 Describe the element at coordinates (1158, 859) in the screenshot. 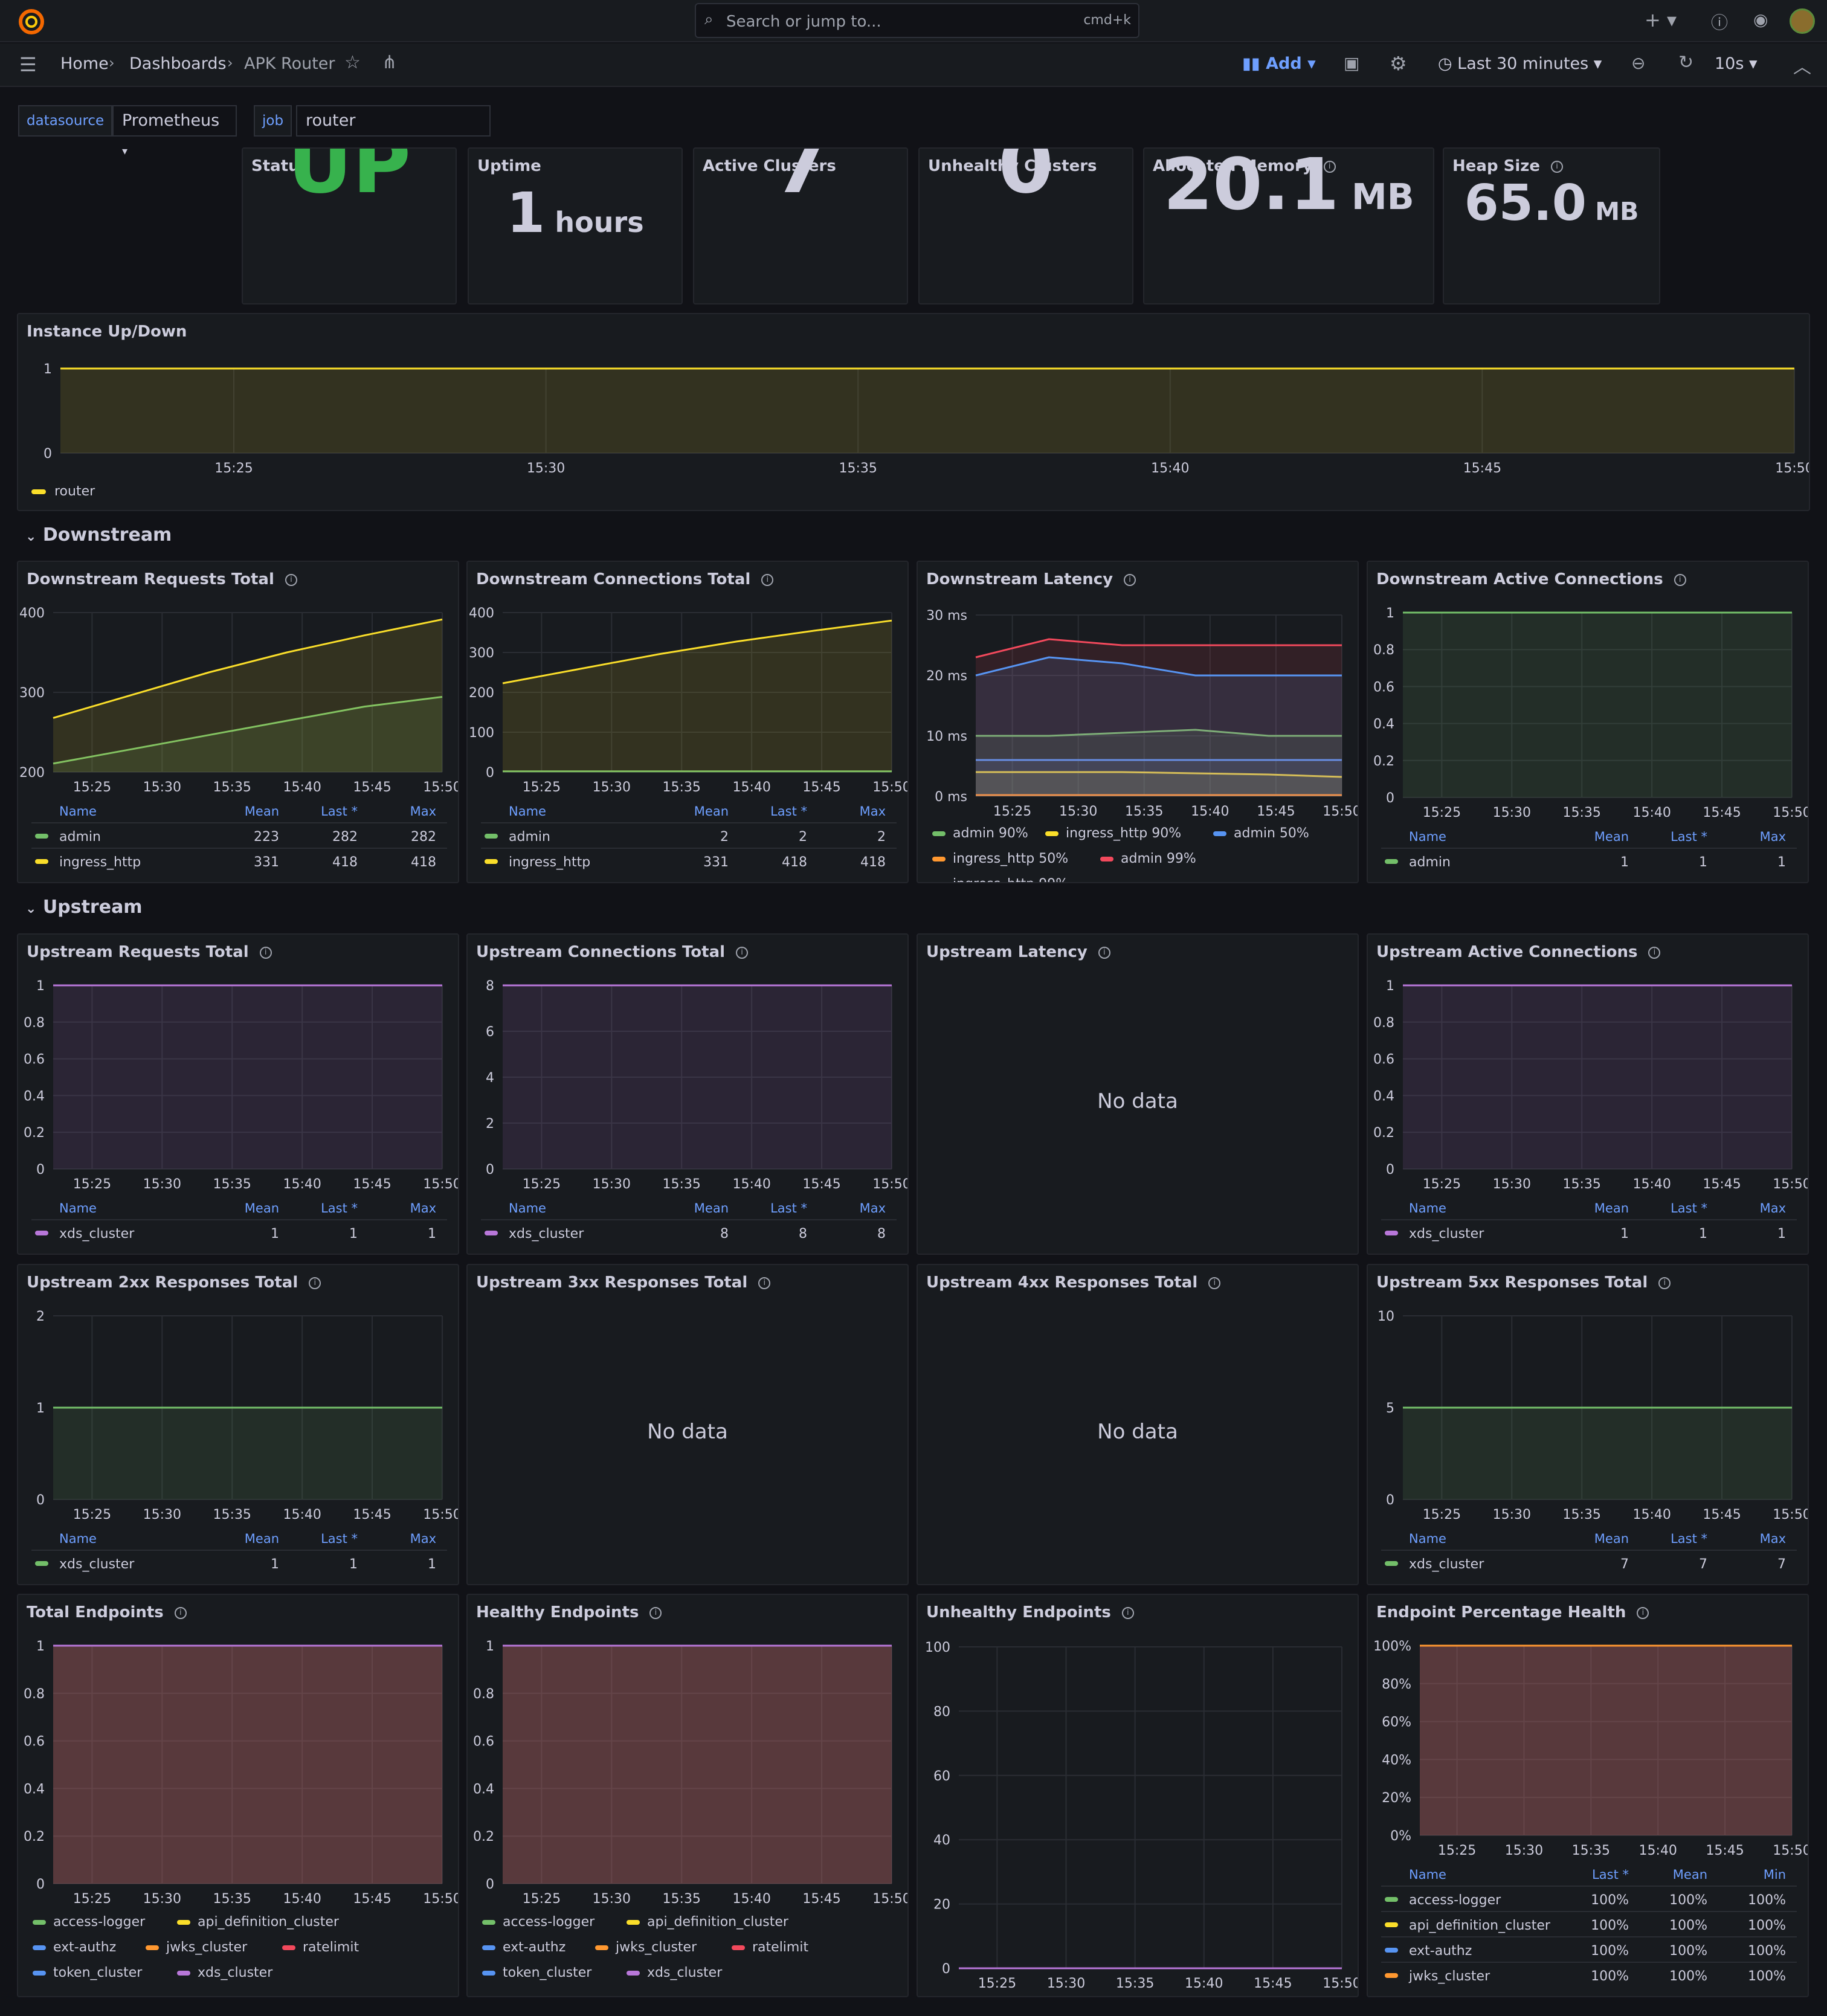

I see `legend-item: admin 99%` at that location.